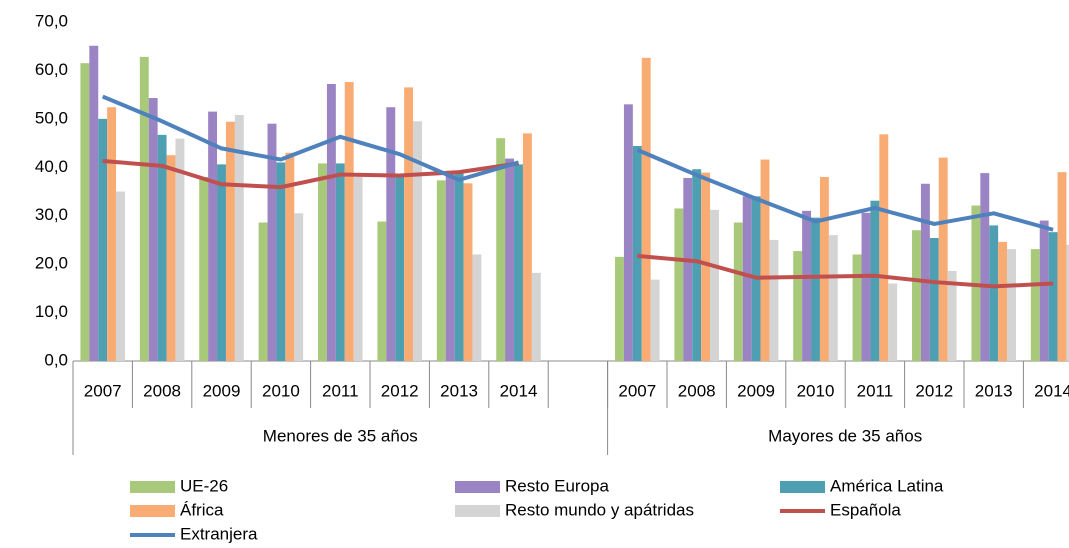 The image size is (1069, 548). What do you see at coordinates (51, 69) in the screenshot?
I see `y-tick-label: 60,0` at bounding box center [51, 69].